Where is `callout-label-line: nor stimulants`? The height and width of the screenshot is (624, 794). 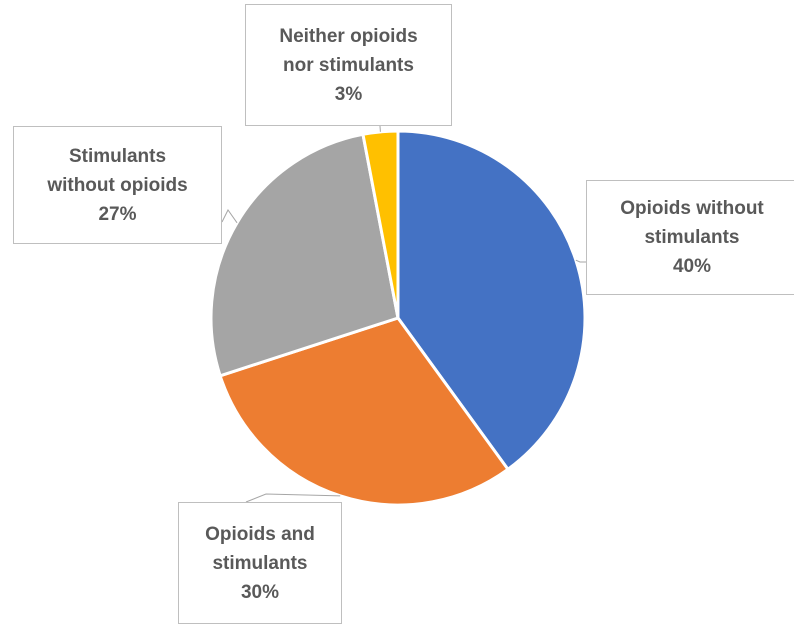 callout-label-line: nor stimulants is located at coordinates (348, 65).